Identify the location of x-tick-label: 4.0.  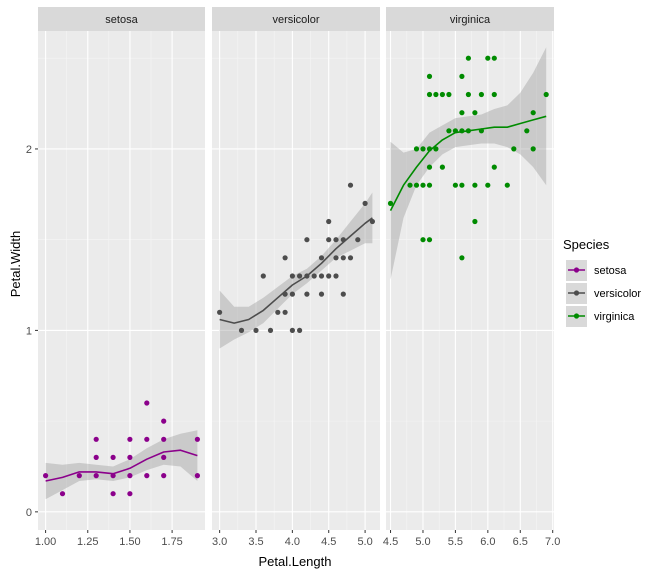
(292, 542).